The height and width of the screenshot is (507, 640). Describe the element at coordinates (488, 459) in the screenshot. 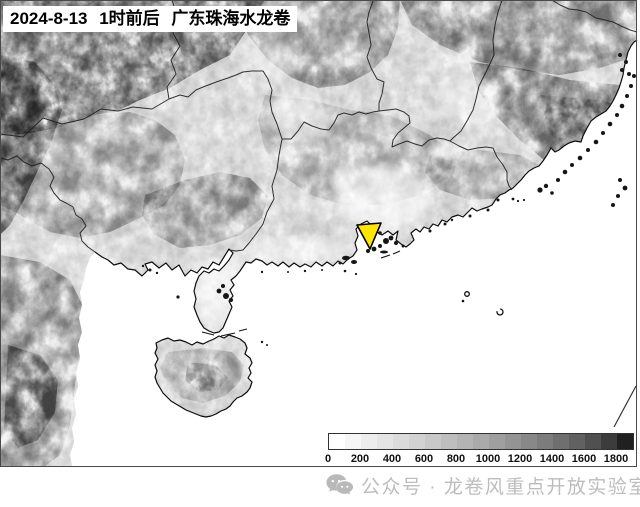

I see `tick-label: 1000` at that location.